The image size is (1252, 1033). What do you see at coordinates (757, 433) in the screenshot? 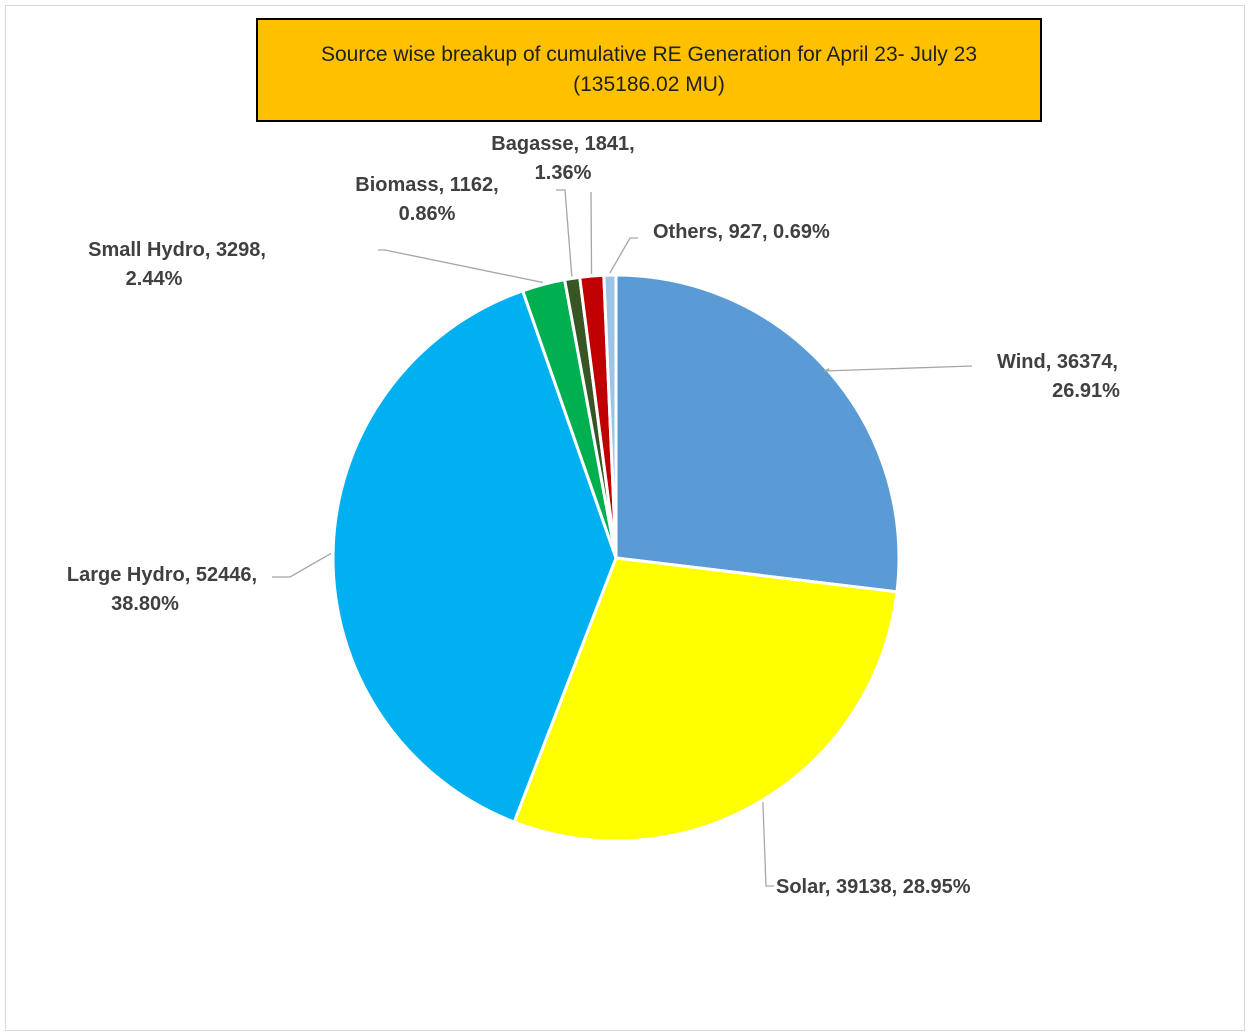
I see `pie-slice-wind` at bounding box center [757, 433].